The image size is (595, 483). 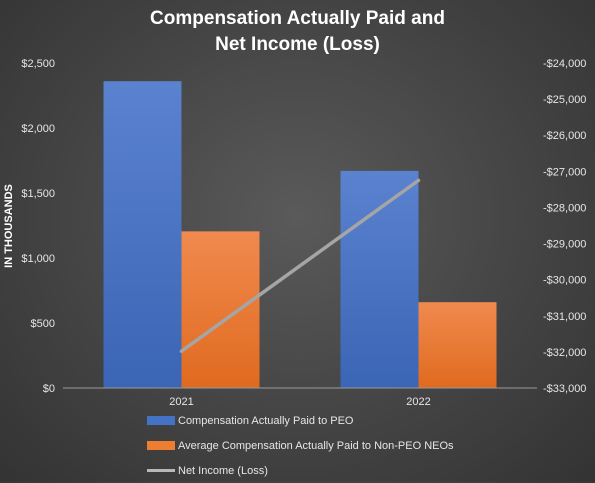 I want to click on y2-tick-label: -$25,000, so click(x=564, y=100).